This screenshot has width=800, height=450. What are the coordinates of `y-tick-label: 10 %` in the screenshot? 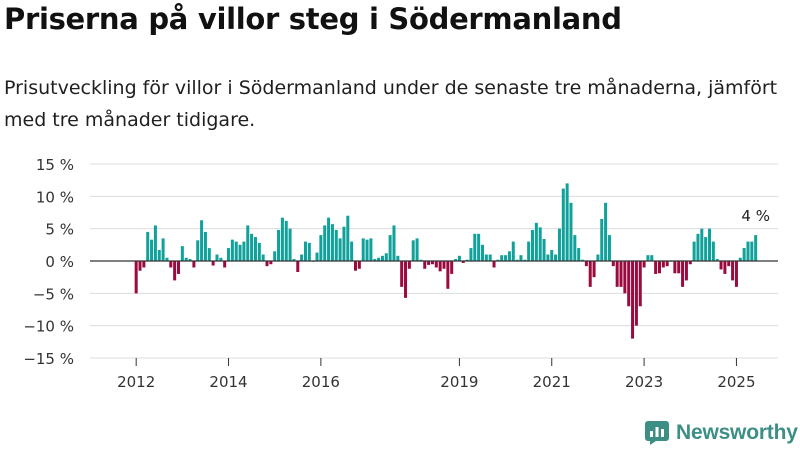 It's located at (55, 197).